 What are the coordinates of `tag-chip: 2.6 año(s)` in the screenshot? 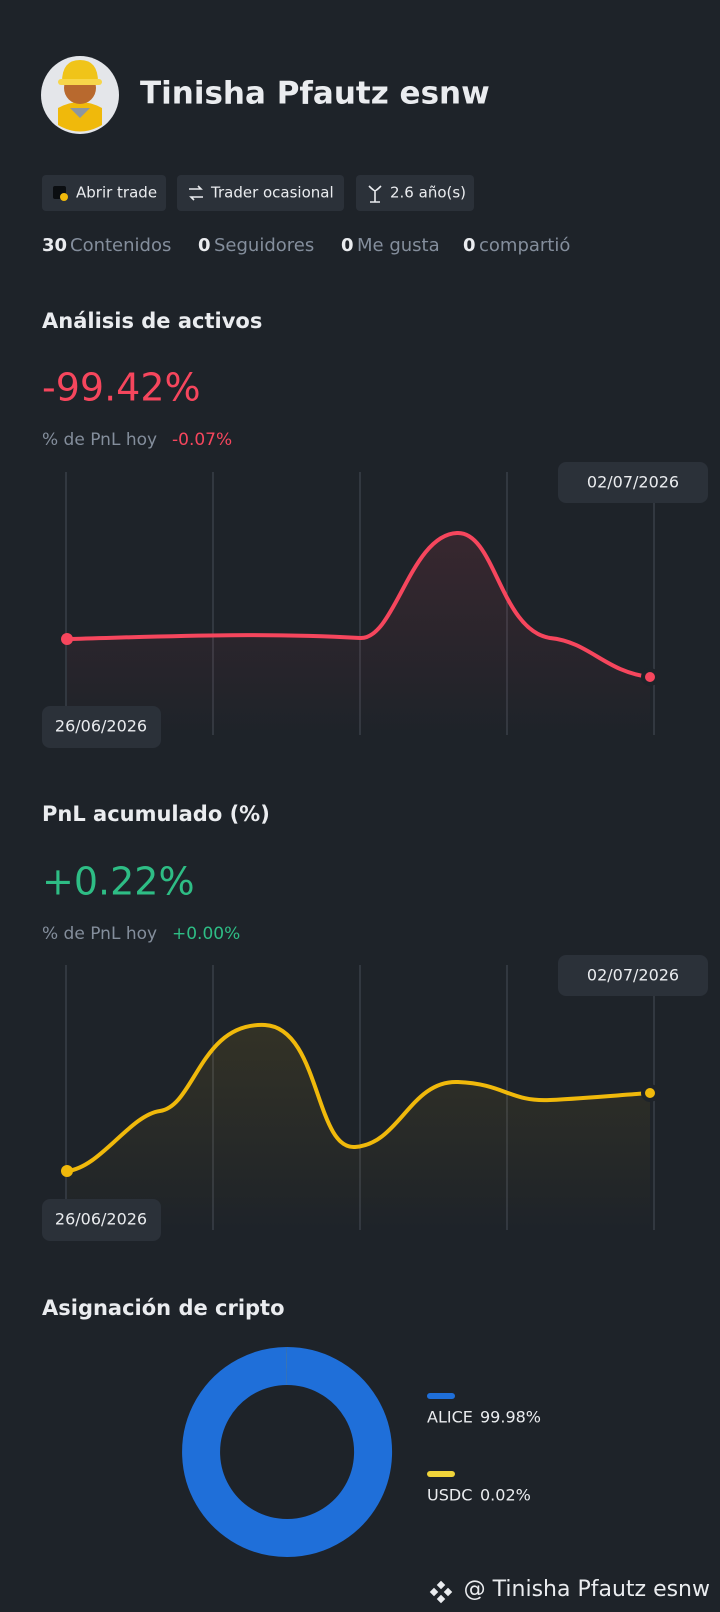 It's located at (415, 193).